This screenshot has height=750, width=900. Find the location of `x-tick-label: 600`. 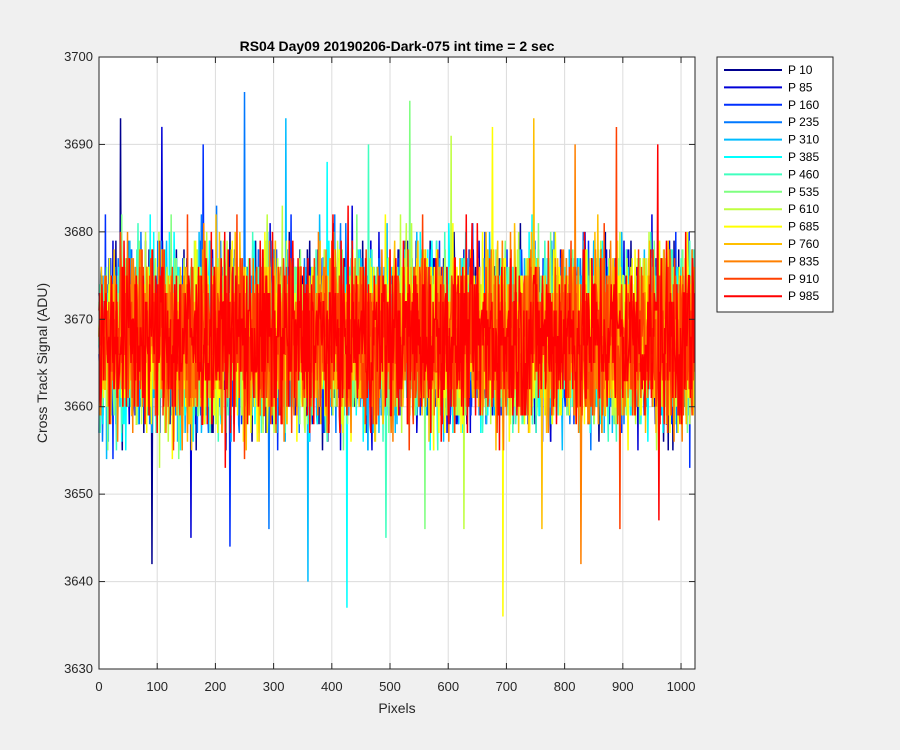

x-tick-label: 600 is located at coordinates (448, 686).